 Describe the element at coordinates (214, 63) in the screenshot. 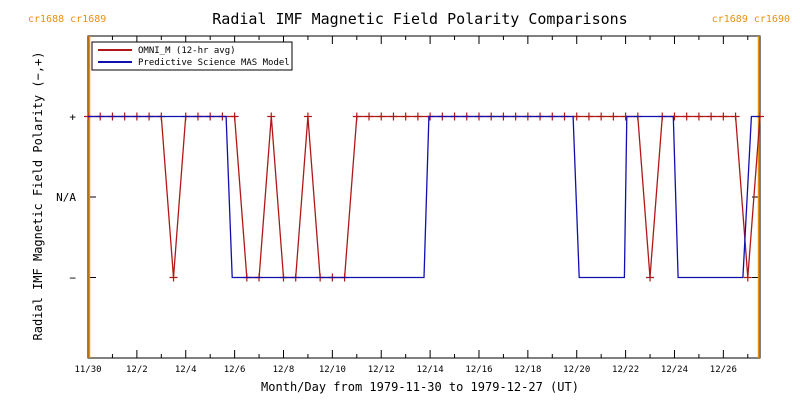

I see `legend-entry: Predictive Science MAS Model` at that location.